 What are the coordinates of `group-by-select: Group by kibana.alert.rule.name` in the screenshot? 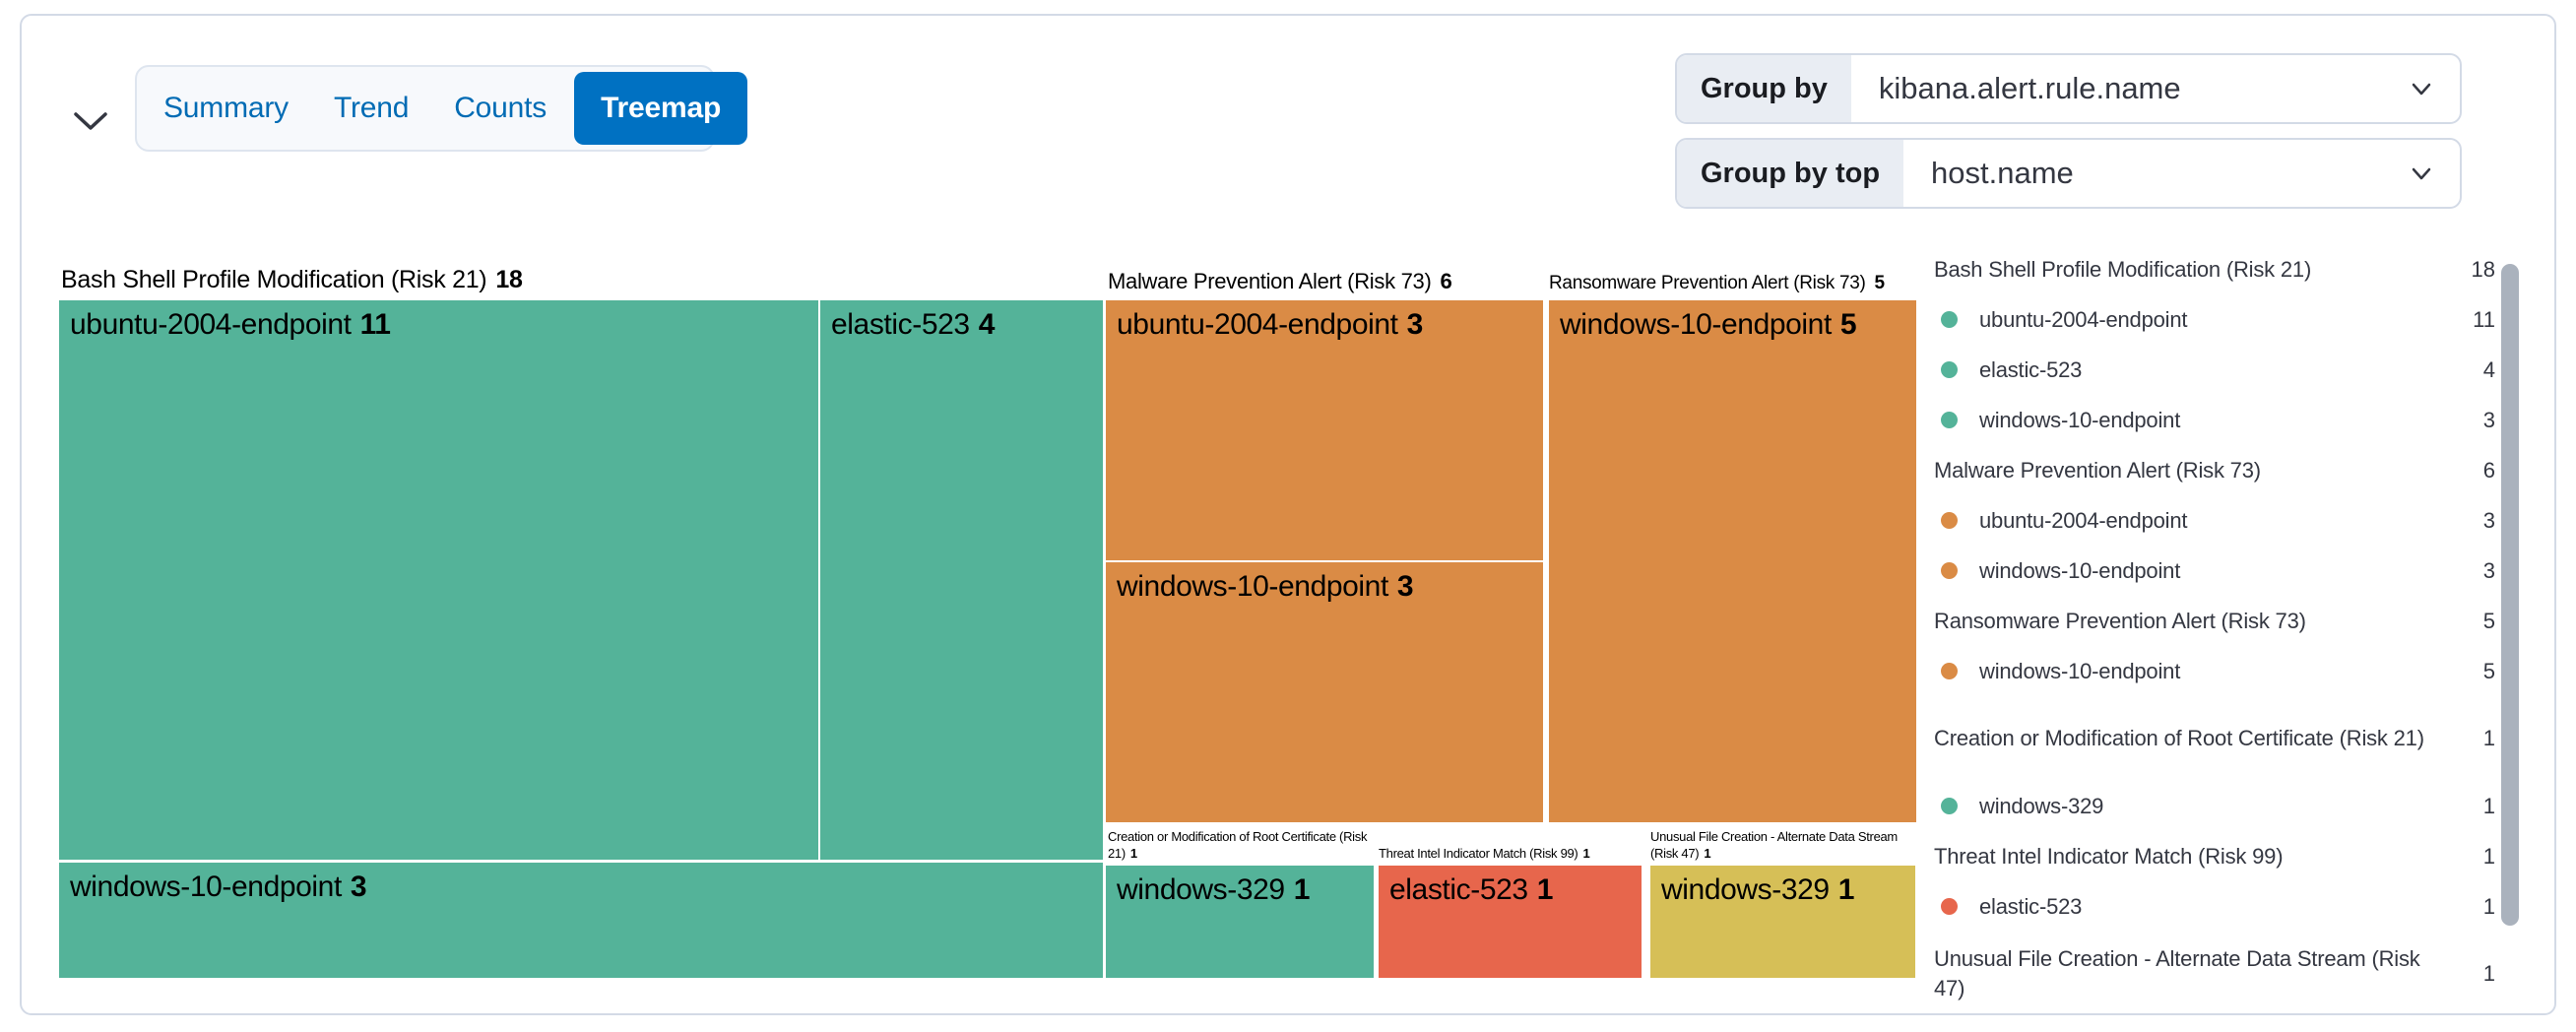 It's located at (2068, 88).